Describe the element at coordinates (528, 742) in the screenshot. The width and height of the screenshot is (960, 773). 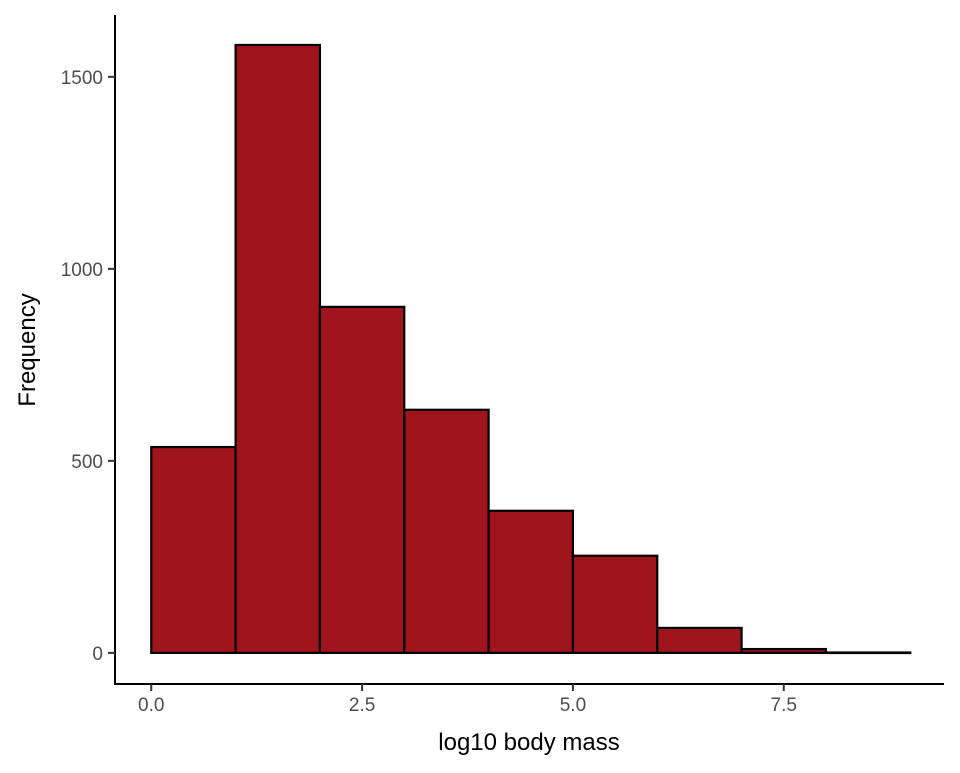
I see `x-axis-label: log10 body mass` at that location.